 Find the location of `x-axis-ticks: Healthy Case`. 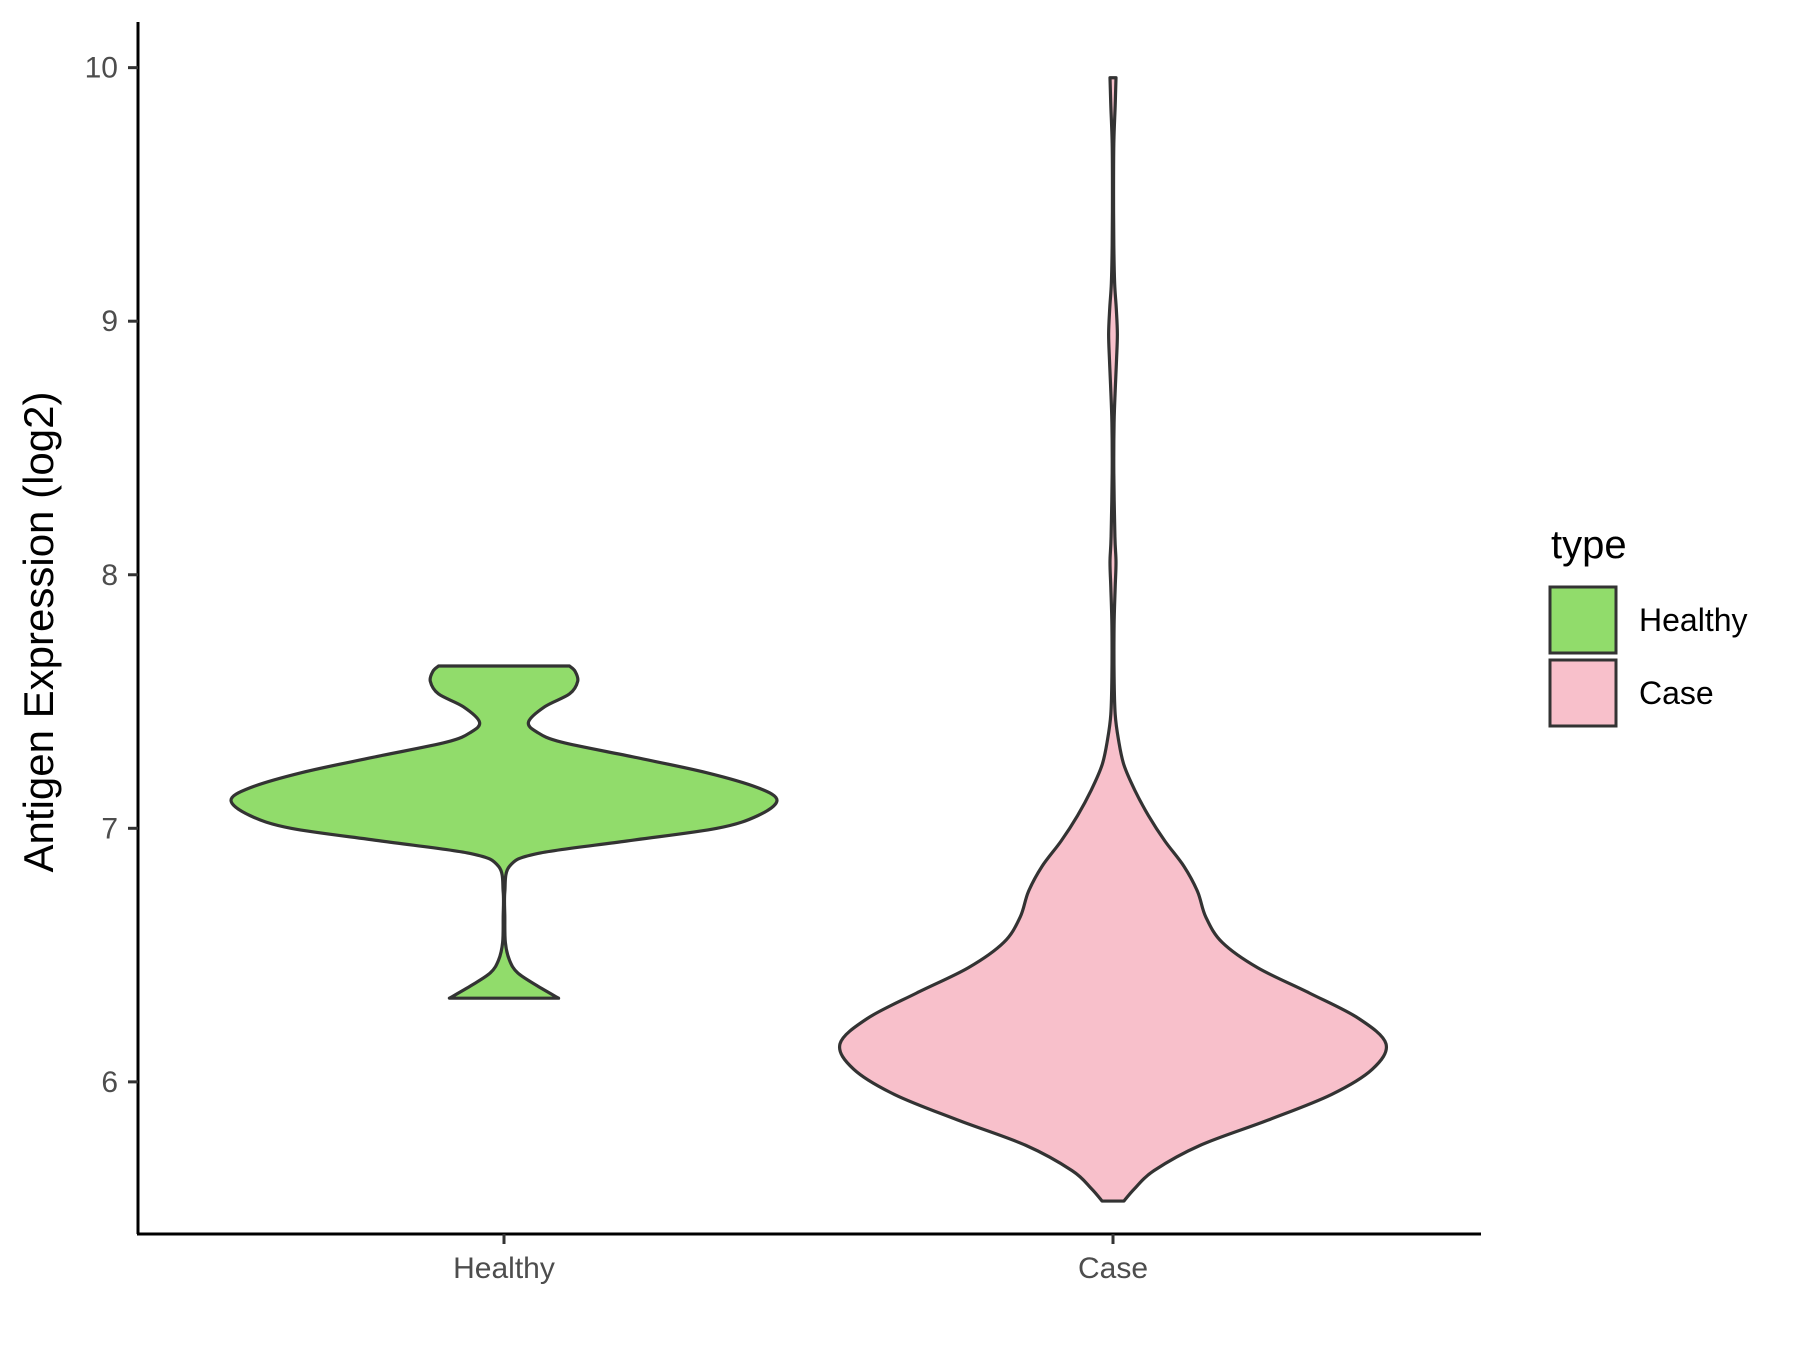

x-axis-ticks: Healthy Case is located at coordinates (800, 1259).